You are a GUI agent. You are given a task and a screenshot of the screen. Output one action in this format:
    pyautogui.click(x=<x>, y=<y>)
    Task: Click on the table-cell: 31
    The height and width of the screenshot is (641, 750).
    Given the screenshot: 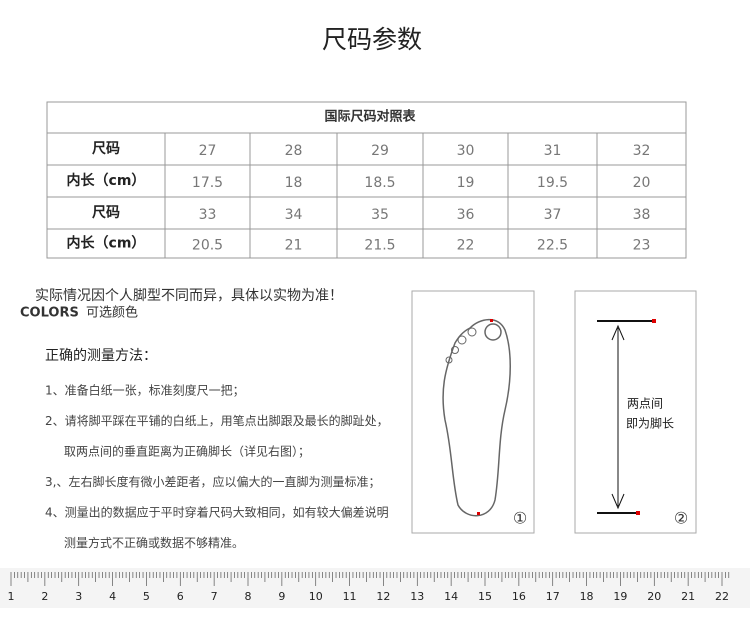 What is the action you would take?
    pyautogui.click(x=553, y=151)
    